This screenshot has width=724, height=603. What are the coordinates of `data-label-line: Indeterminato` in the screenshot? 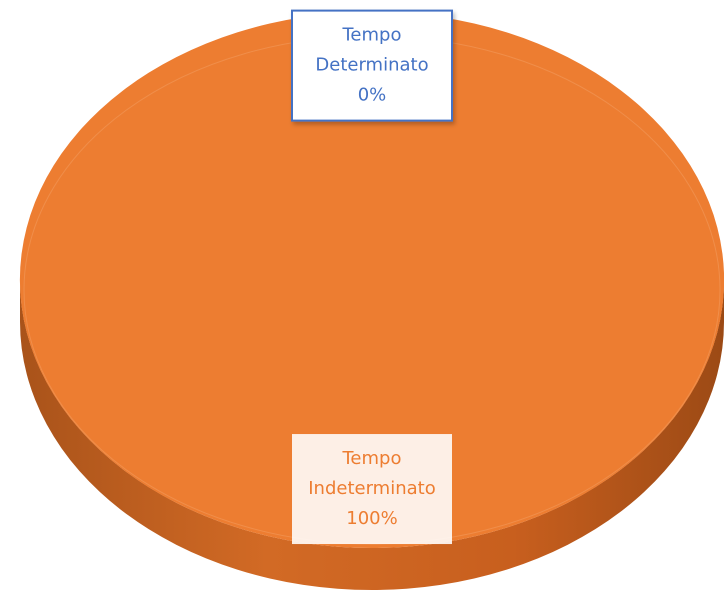 It's located at (371, 488).